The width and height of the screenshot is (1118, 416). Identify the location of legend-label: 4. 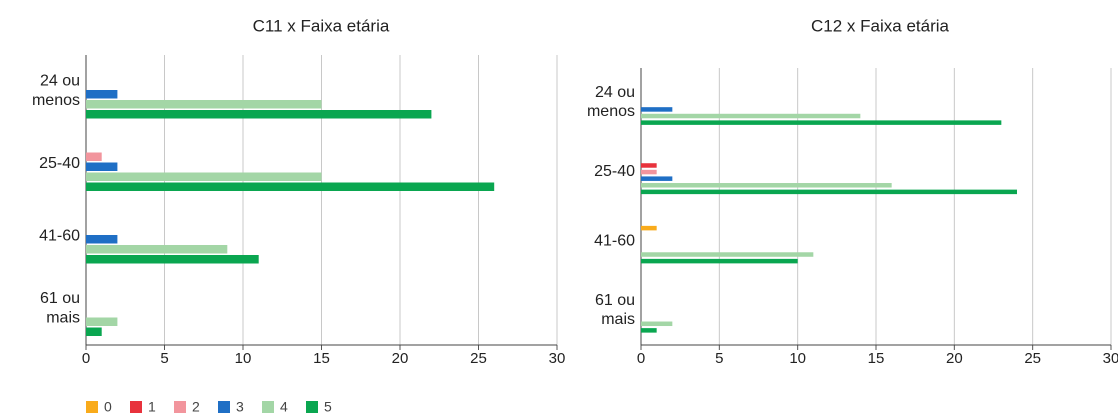
(284, 407).